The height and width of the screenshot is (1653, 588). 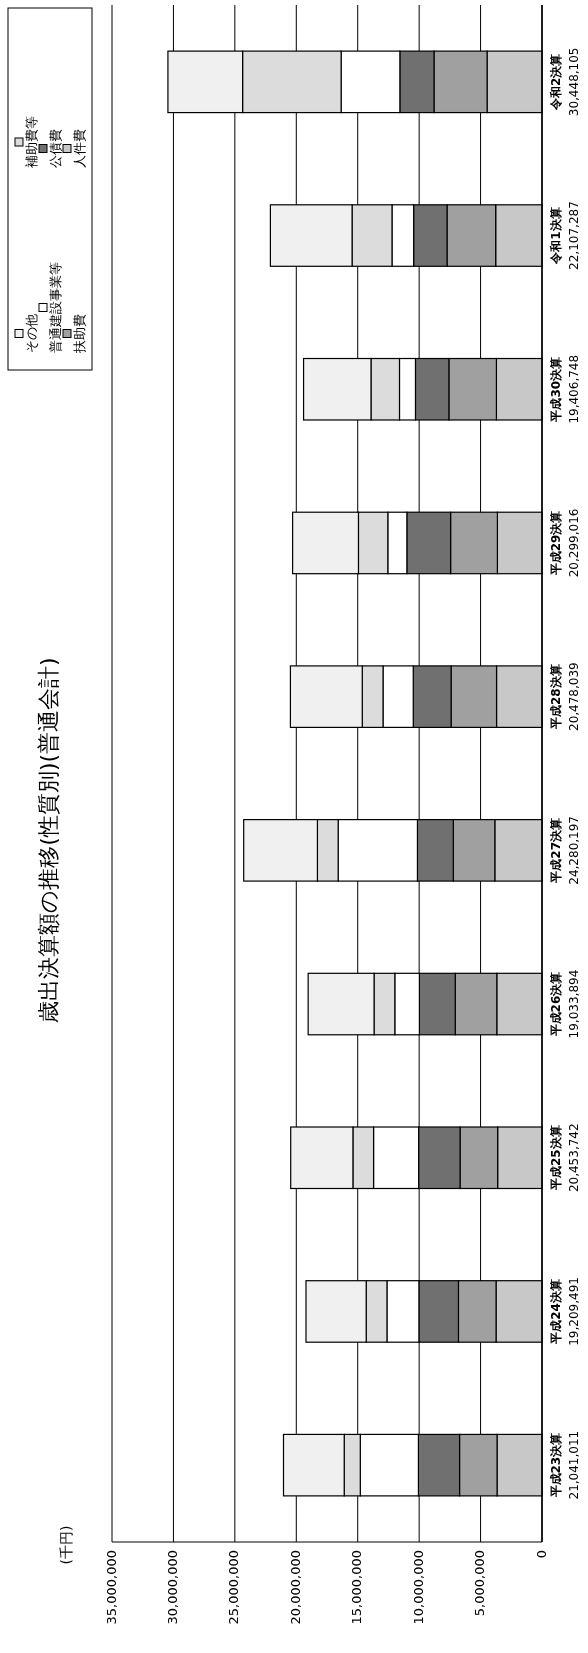 I want to click on total-label: 30,448,105, so click(x=573, y=82).